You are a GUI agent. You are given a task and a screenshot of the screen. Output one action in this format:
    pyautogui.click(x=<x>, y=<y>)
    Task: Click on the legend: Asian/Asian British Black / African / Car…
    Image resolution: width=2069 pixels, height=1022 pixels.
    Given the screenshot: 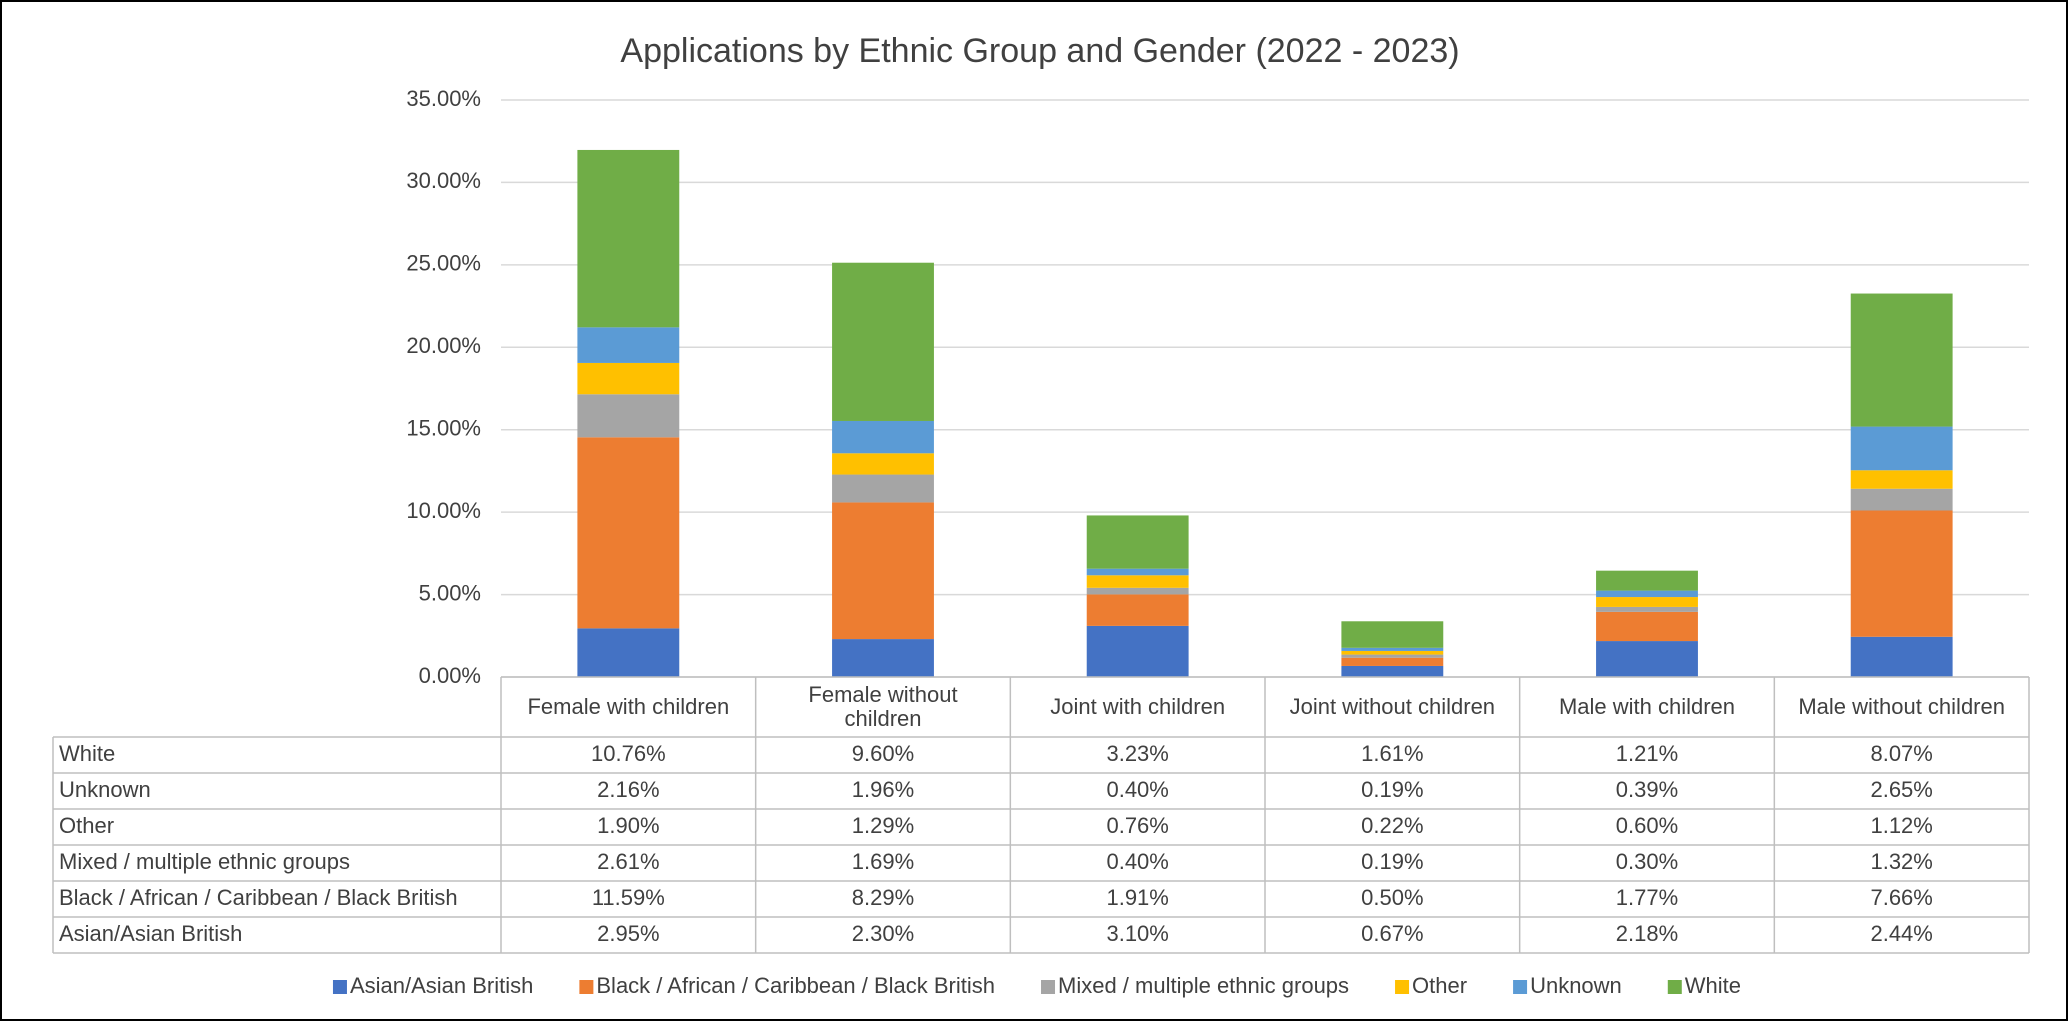 What is the action you would take?
    pyautogui.click(x=1036, y=985)
    